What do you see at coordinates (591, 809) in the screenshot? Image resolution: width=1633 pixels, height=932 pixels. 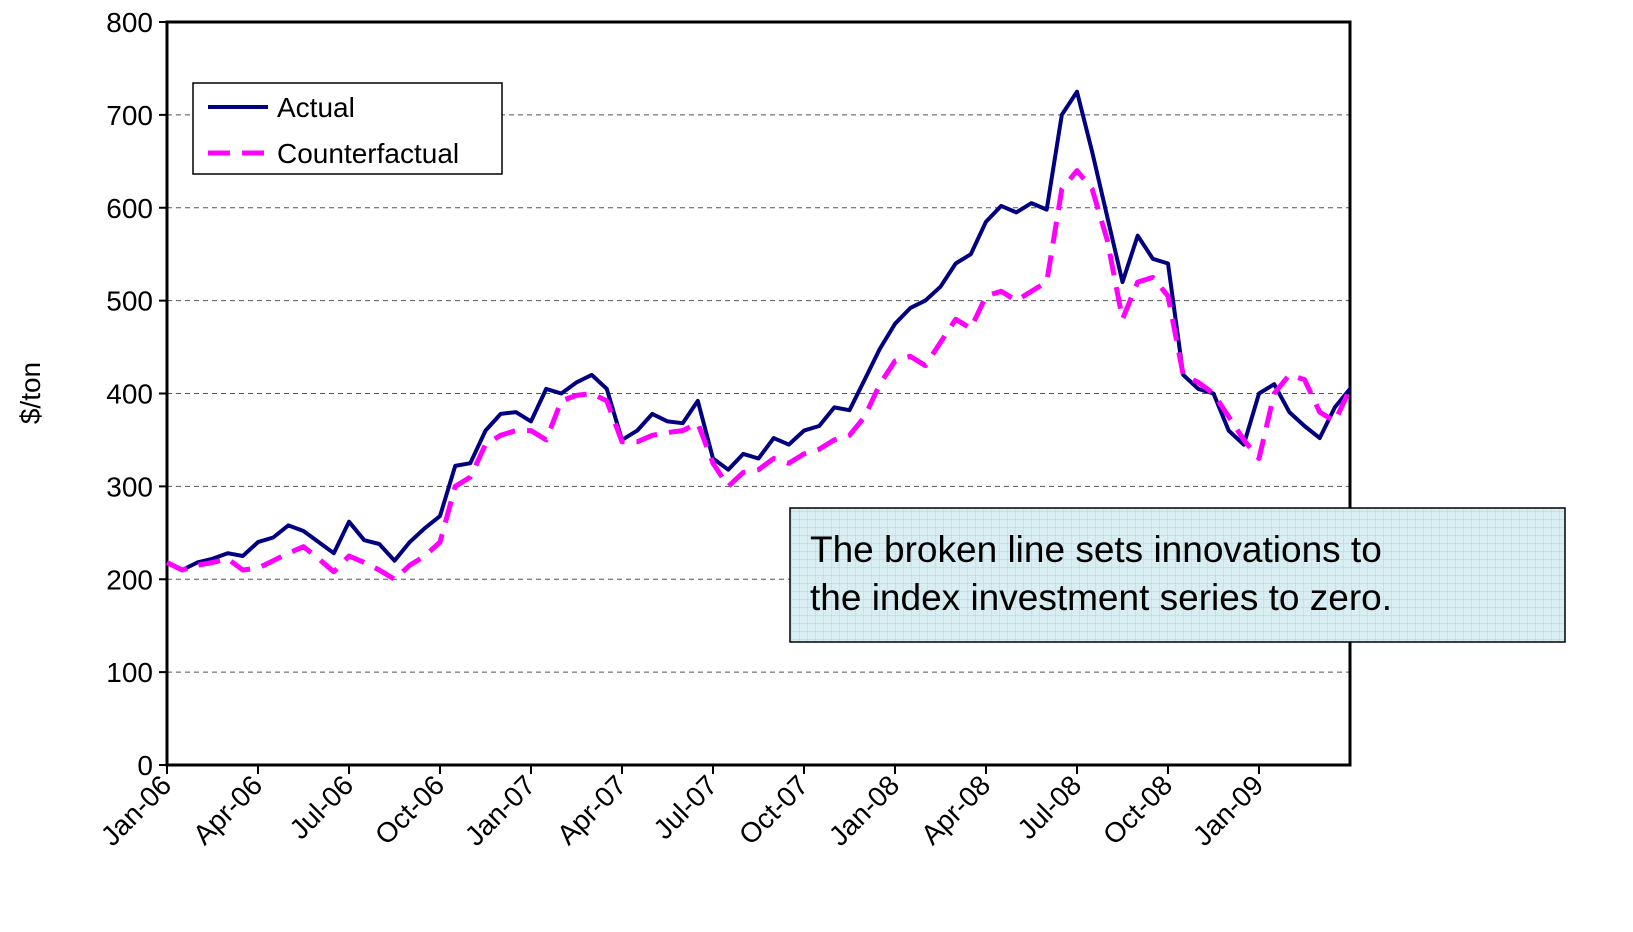 I see `x-tick-label: Apr-07` at bounding box center [591, 809].